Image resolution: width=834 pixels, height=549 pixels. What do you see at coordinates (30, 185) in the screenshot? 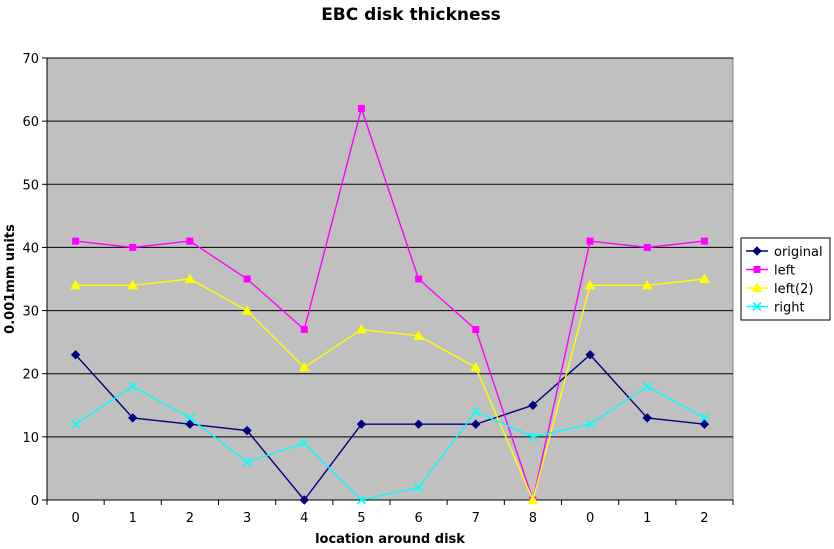
I see `y-tick-label: 50` at bounding box center [30, 185].